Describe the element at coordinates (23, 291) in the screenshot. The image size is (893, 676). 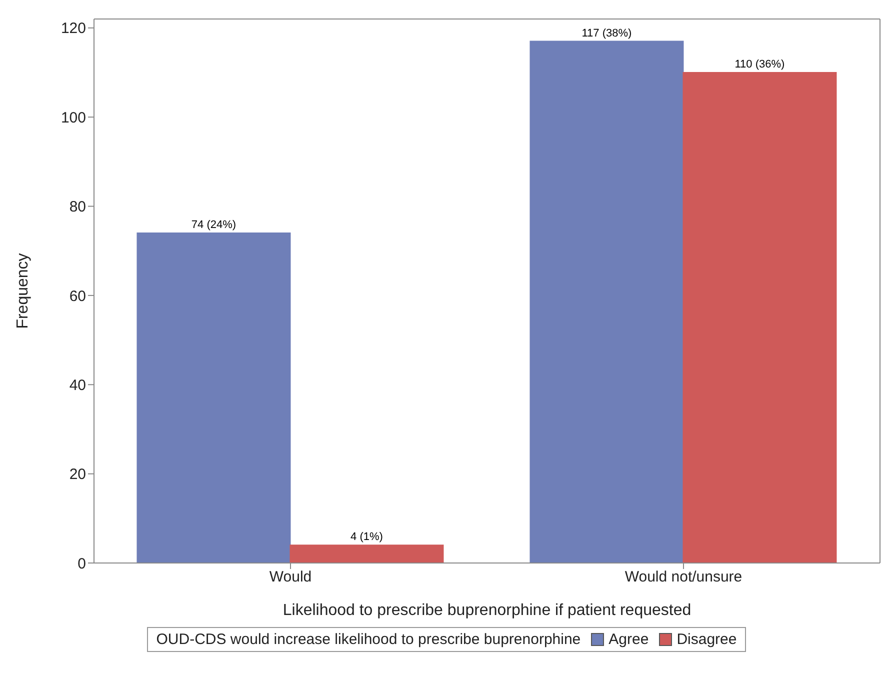
I see `y-axis-title: Frequency` at that location.